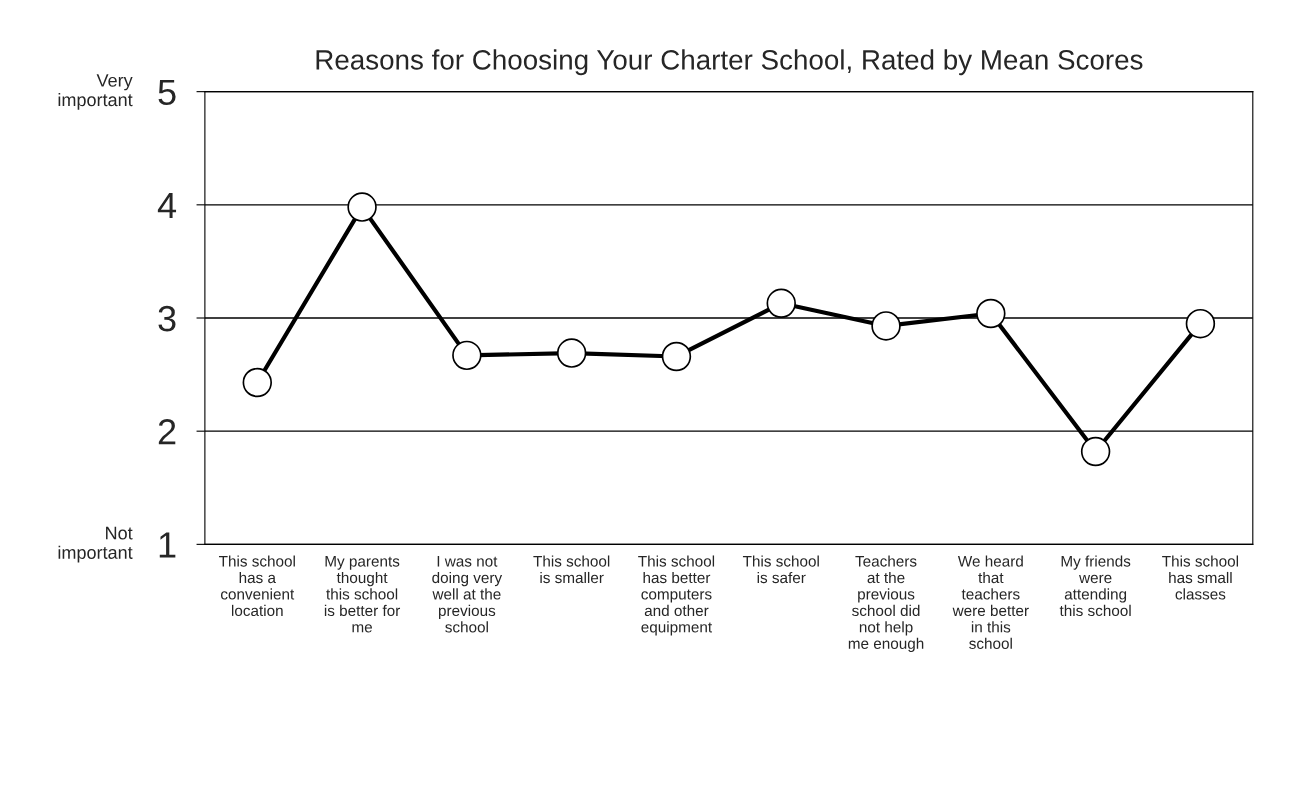  Describe the element at coordinates (95, 544) in the screenshot. I see `text: Not important` at that location.